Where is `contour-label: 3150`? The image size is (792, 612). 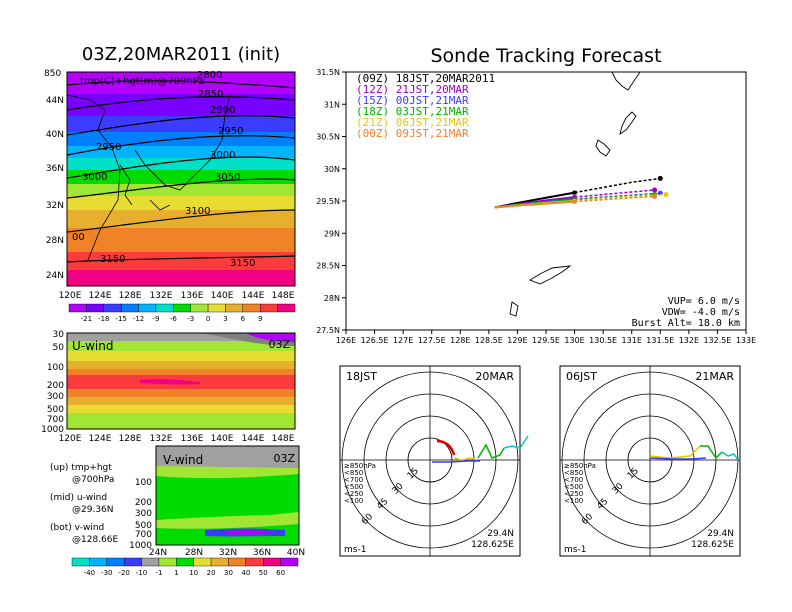
contour-label: 3150 is located at coordinates (112, 259).